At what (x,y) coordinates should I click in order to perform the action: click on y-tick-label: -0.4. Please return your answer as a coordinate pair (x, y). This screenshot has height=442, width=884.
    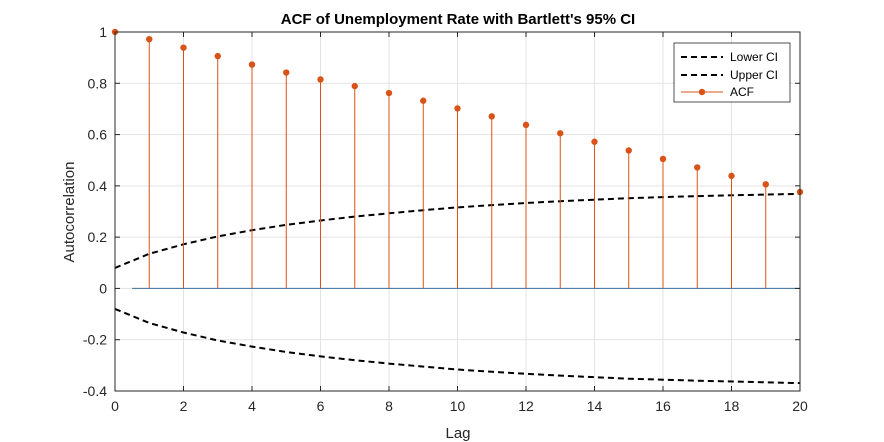
    Looking at the image, I should click on (95, 391).